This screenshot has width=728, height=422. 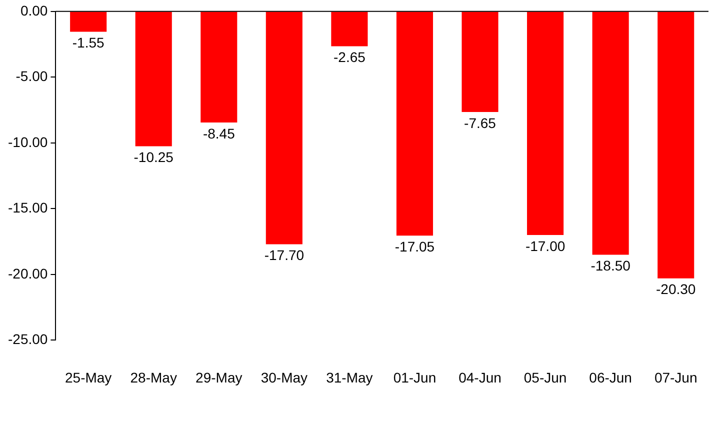 What do you see at coordinates (28, 273) in the screenshot?
I see `y-tick-label: -20.00` at bounding box center [28, 273].